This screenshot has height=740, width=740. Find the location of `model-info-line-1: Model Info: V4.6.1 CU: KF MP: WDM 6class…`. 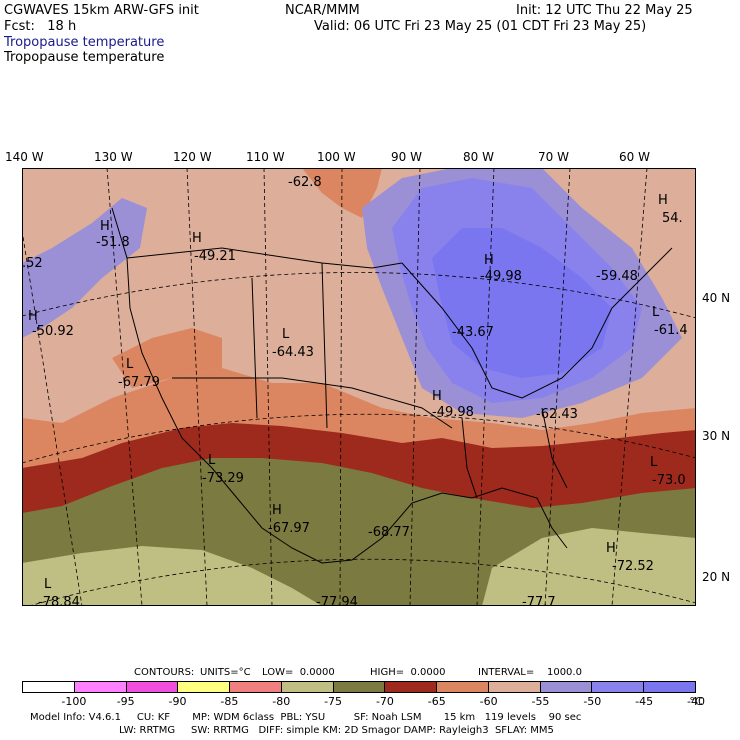

model-info-line-1: Model Info: V4.6.1 CU: KF MP: WDM 6class… is located at coordinates (306, 717).